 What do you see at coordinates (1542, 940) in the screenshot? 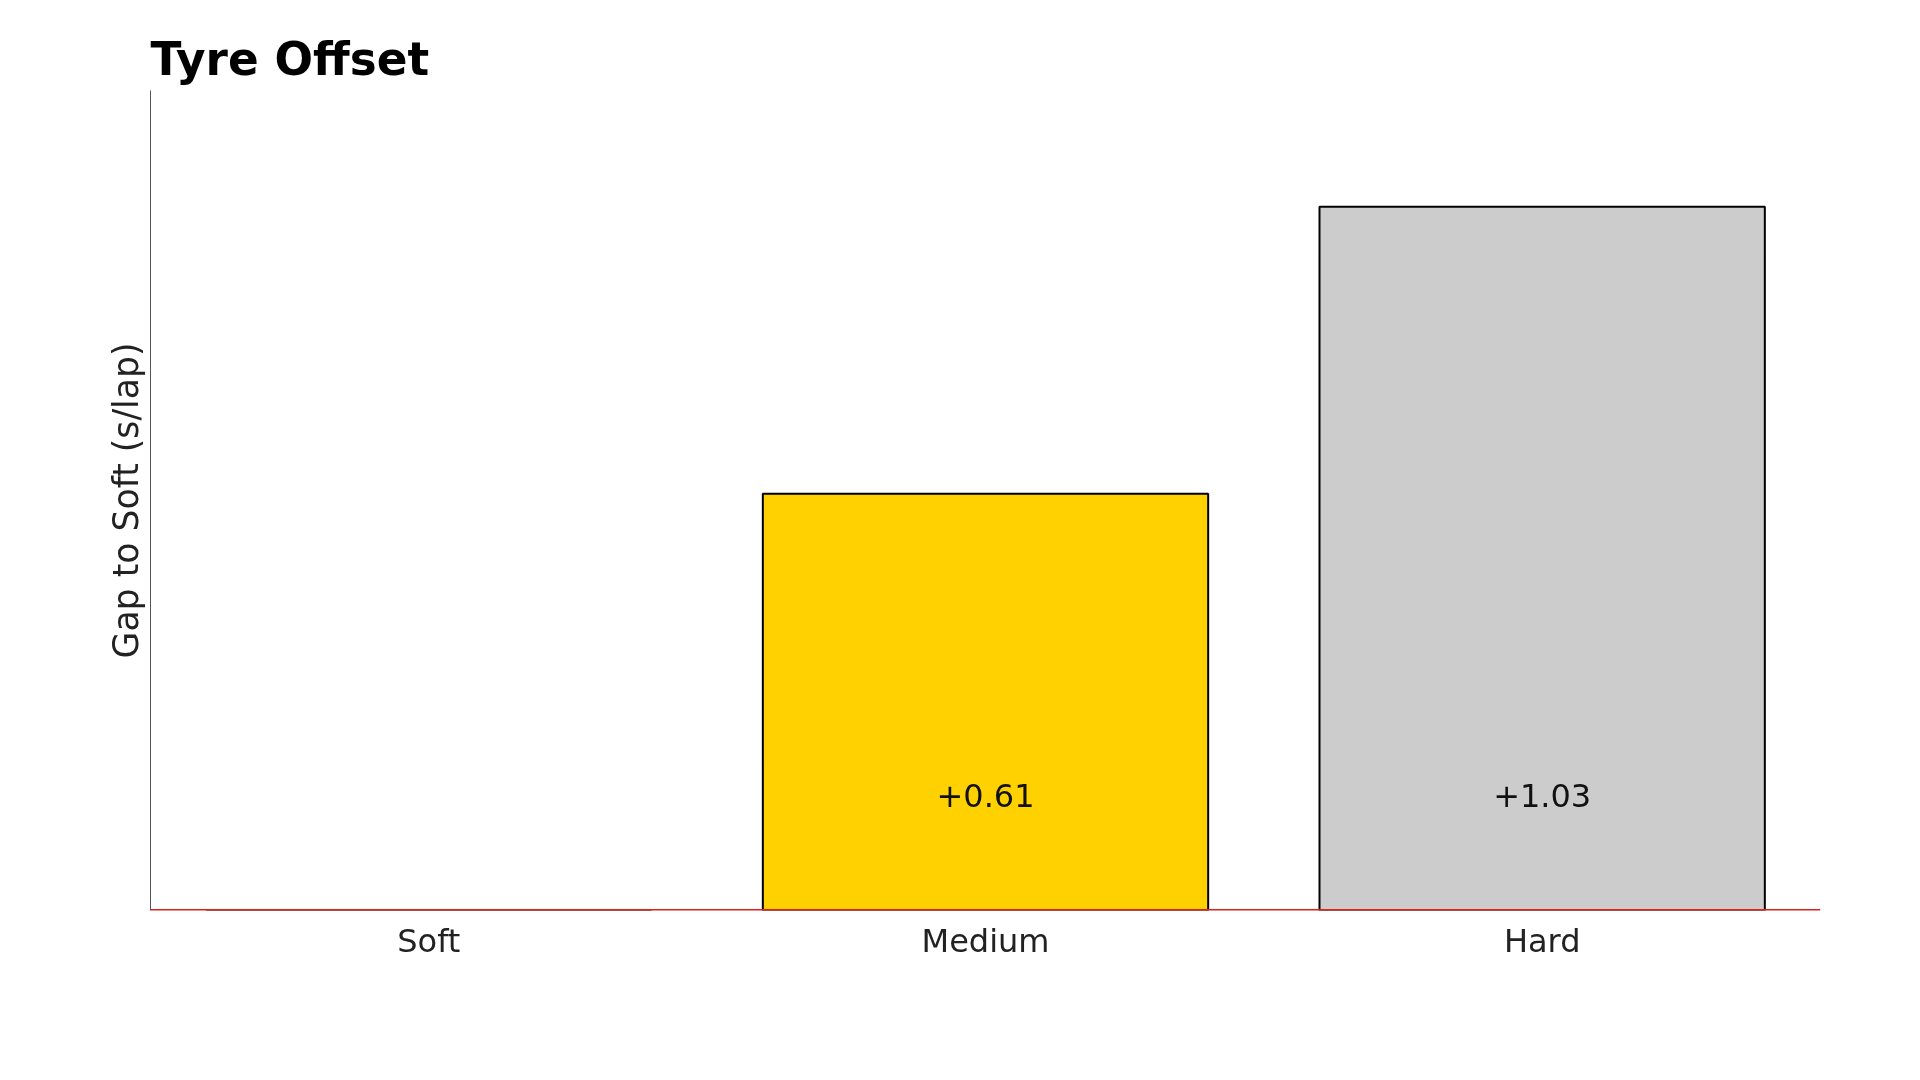
I see `x-tick-label: Hard` at bounding box center [1542, 940].